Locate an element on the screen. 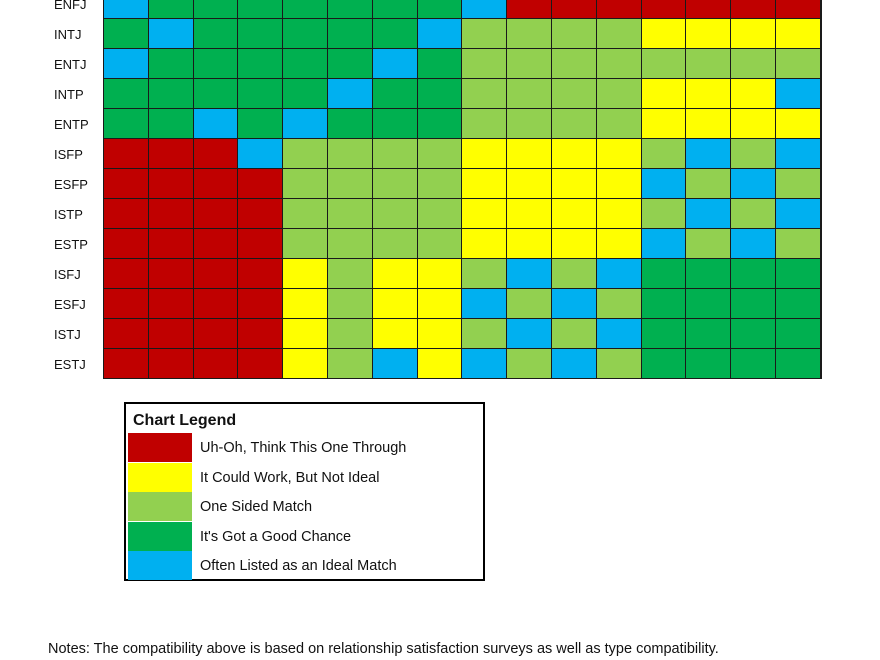 This screenshot has width=880, height=660. heatmap-cell-r12-c11 is located at coordinates (619, 364).